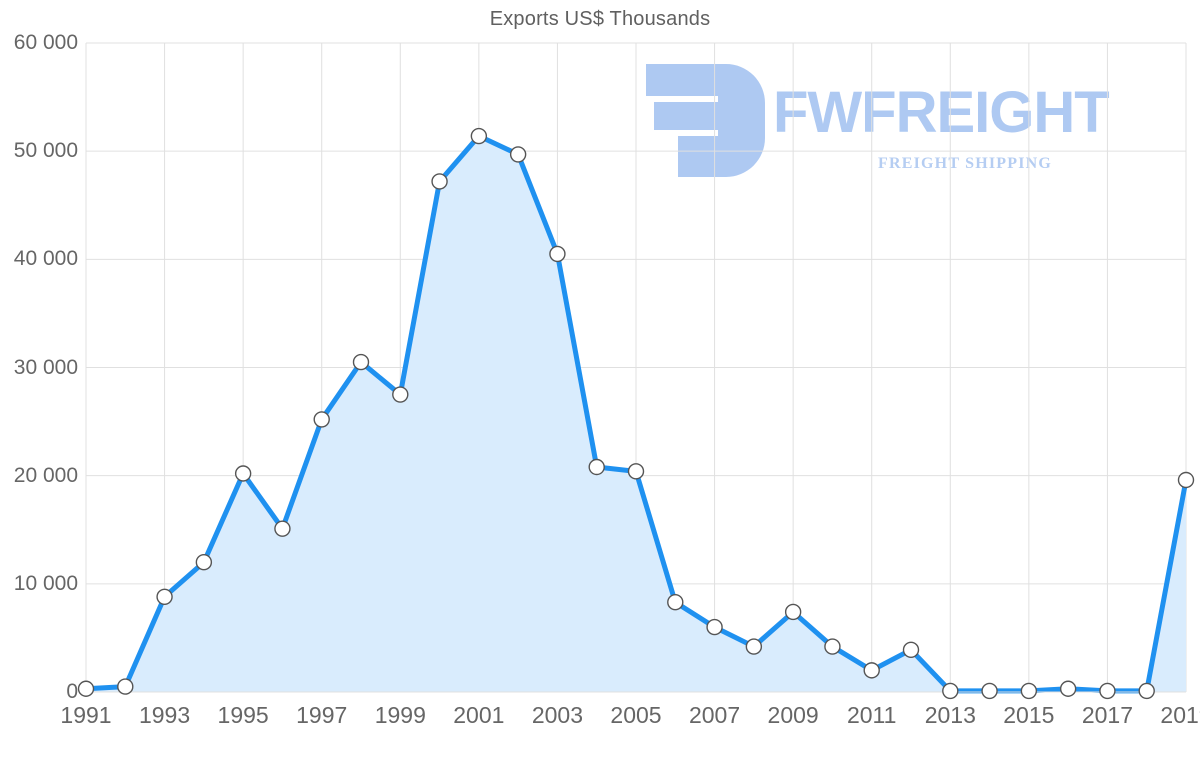  Describe the element at coordinates (600, 19) in the screenshot. I see `chart-title: Exports US$ Thousands` at that location.